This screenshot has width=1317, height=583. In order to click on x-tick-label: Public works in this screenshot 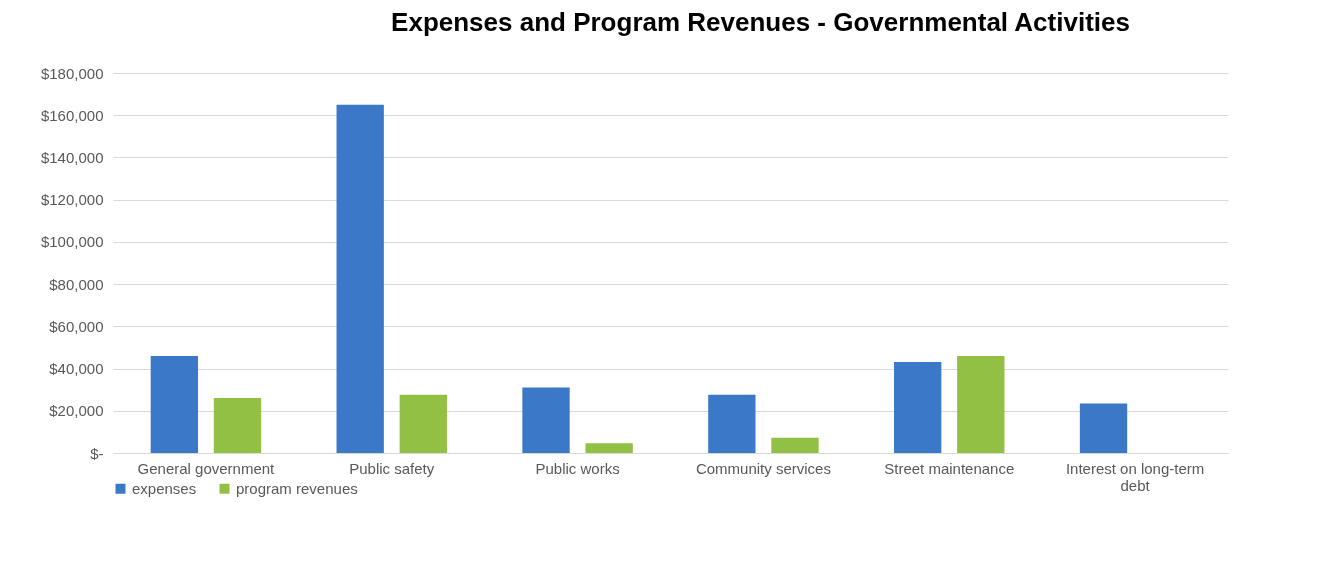, I will do `click(577, 468)`.